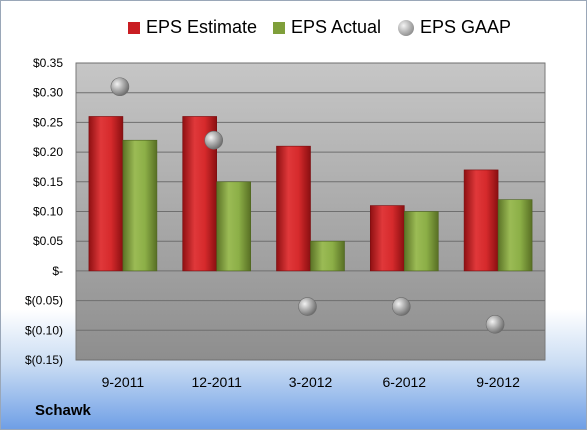 This screenshot has height=431, width=587. What do you see at coordinates (48, 241) in the screenshot?
I see `y-tick-label: $0.05` at bounding box center [48, 241].